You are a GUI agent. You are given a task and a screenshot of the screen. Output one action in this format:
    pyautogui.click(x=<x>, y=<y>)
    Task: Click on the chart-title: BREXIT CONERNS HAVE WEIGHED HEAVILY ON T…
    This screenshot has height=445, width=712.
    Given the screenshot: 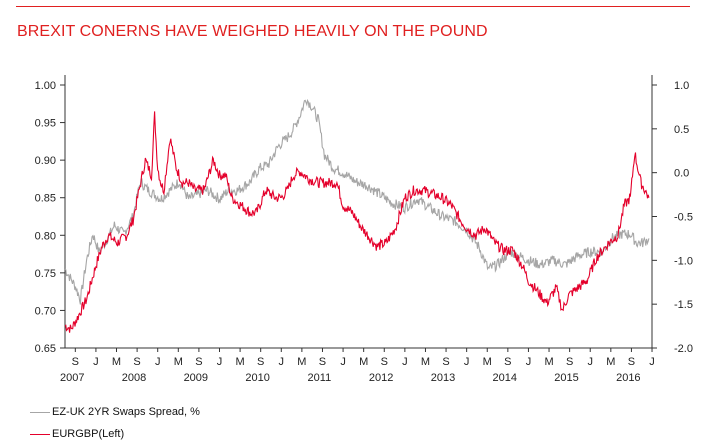 What is the action you would take?
    pyautogui.click(x=252, y=31)
    